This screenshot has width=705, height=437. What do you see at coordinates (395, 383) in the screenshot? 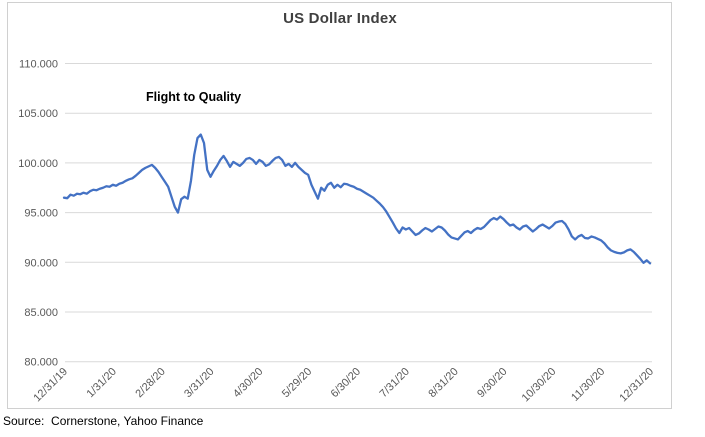
I see `x-axis-tick-label: 7/31/20` at bounding box center [395, 383].